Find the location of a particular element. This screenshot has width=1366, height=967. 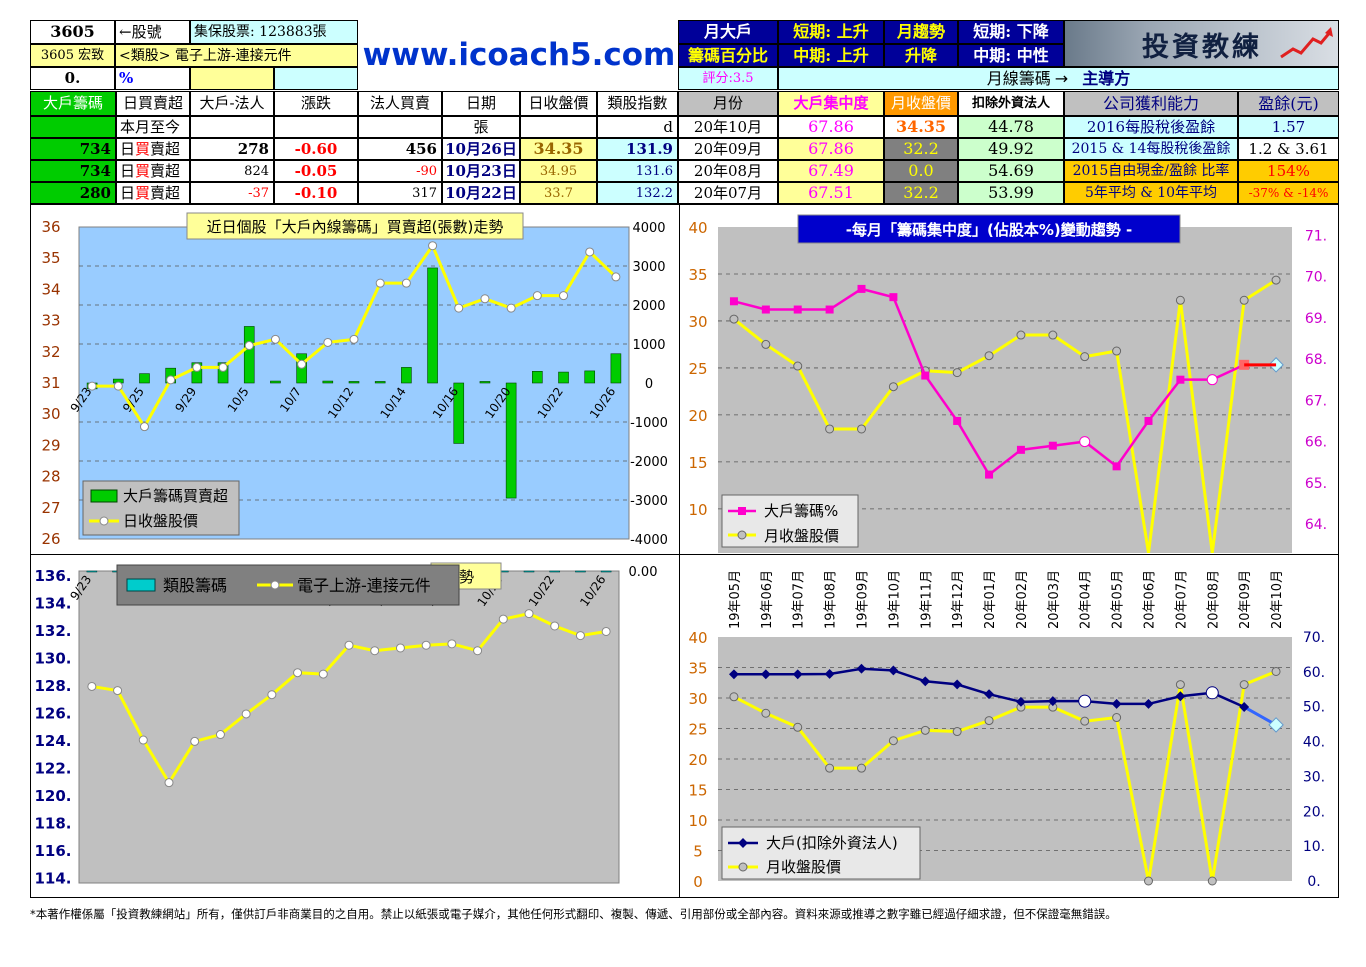

close-value: 34.35 is located at coordinates (558, 149).